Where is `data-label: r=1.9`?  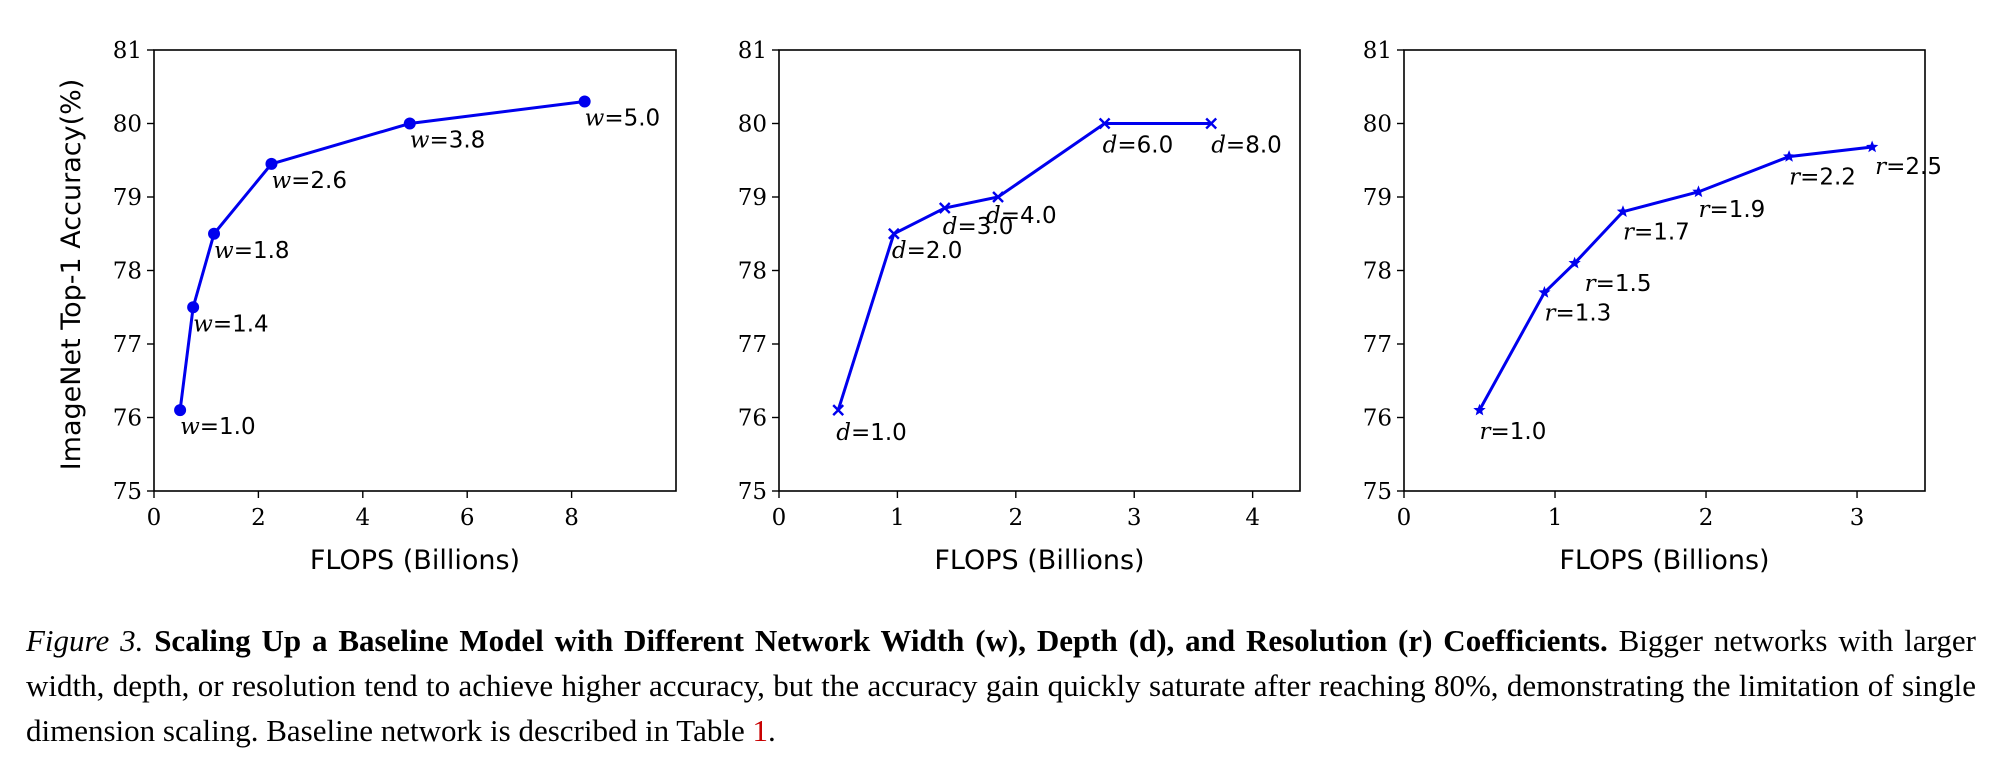
data-label: r=1.9 is located at coordinates (1731, 210).